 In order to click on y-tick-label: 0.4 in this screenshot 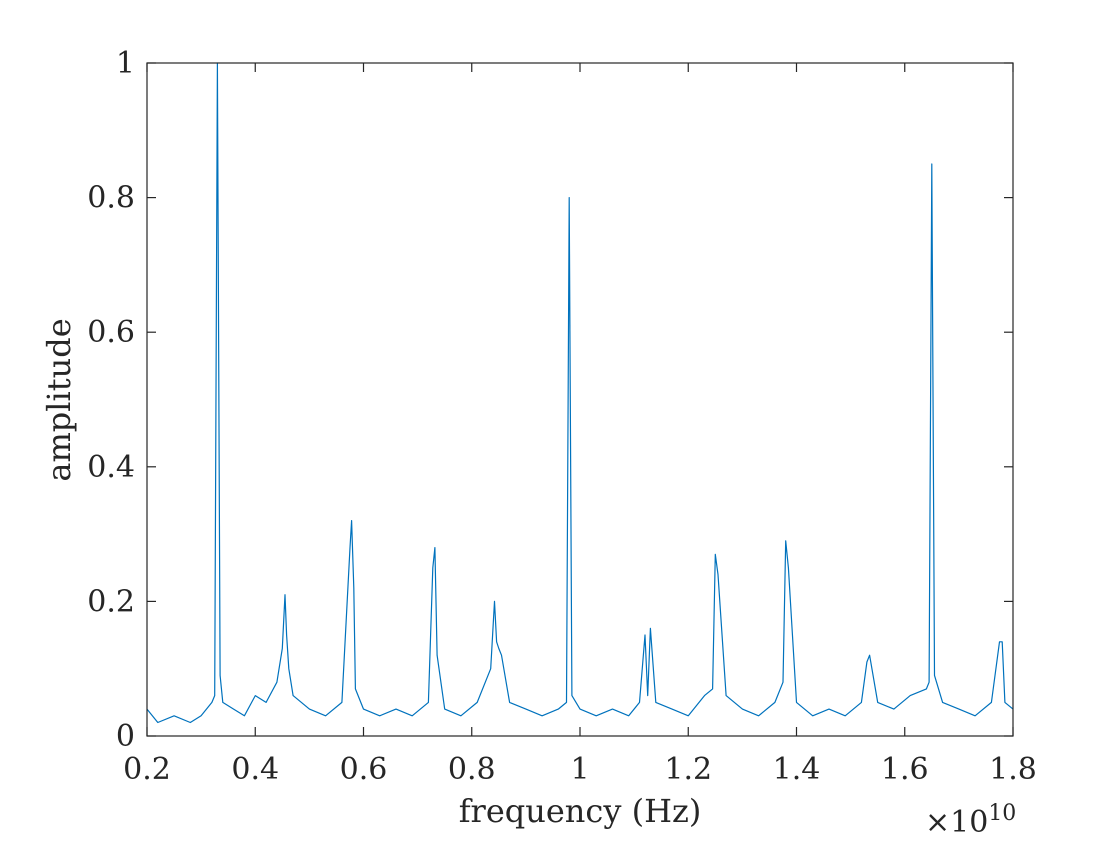, I will do `click(111, 467)`.